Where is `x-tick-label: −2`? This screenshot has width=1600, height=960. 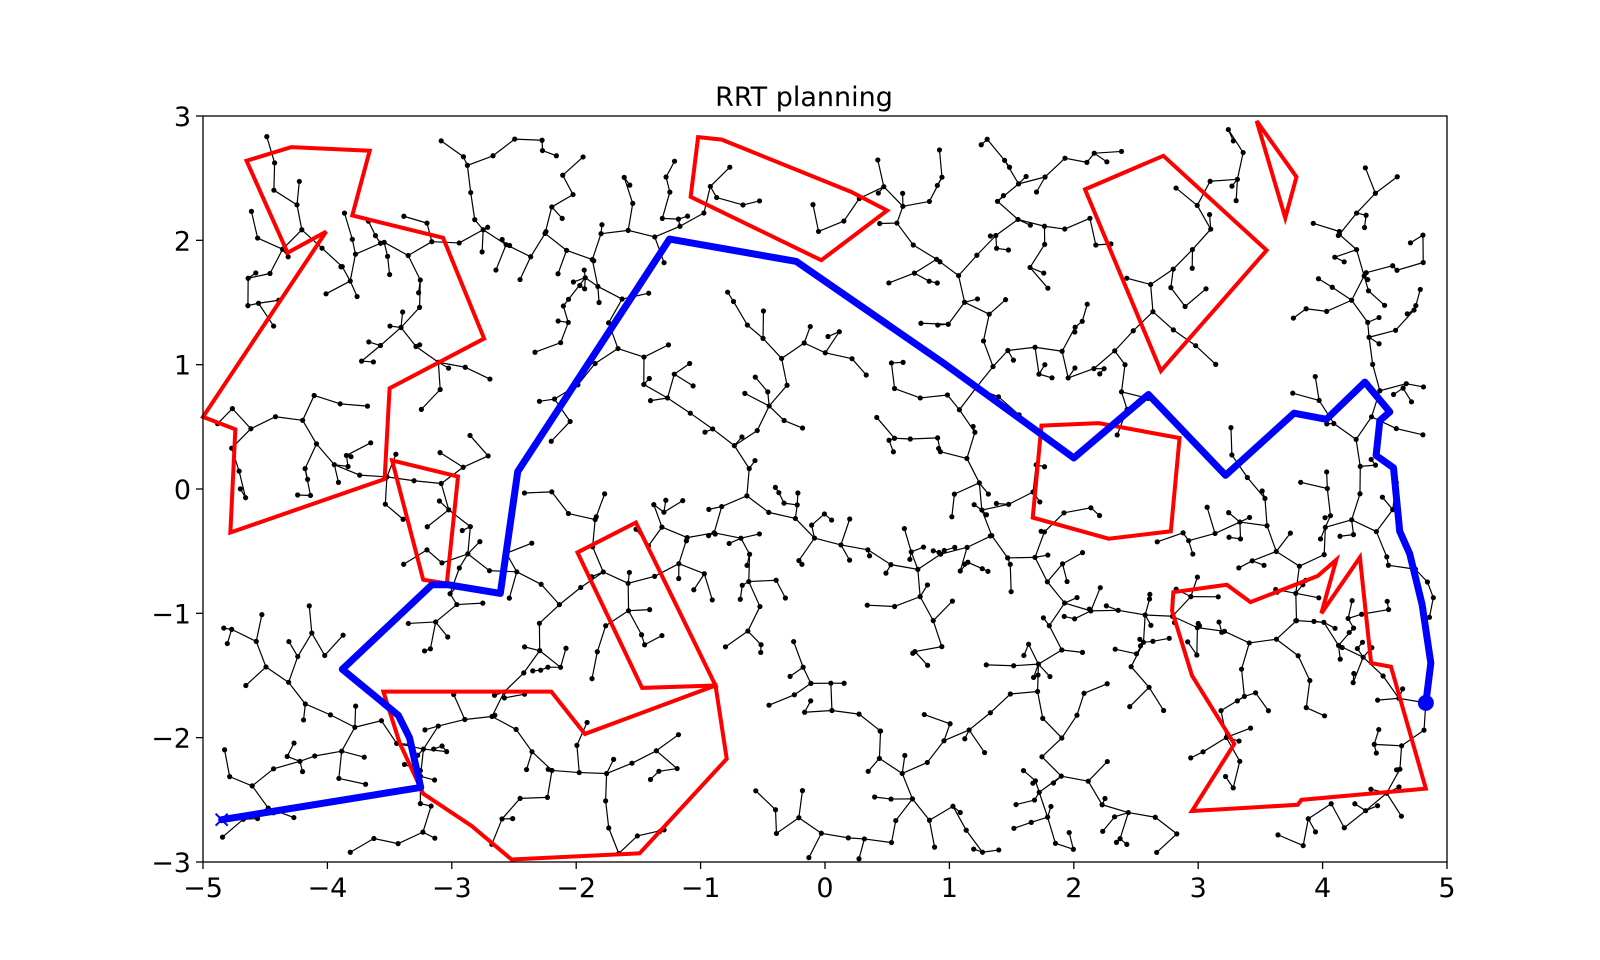
x-tick-label: −2 is located at coordinates (576, 888).